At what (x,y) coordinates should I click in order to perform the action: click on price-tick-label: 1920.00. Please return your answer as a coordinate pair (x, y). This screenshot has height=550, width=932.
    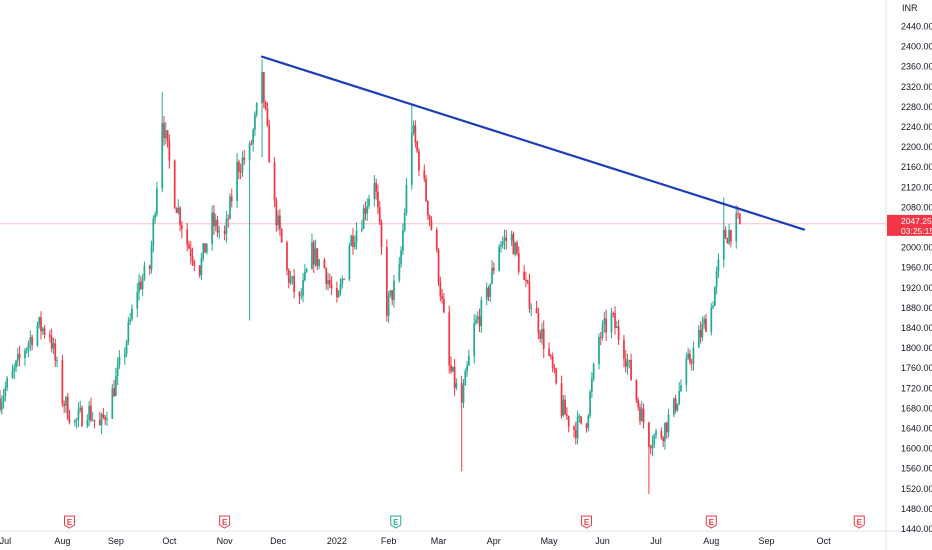
    Looking at the image, I should click on (916, 288).